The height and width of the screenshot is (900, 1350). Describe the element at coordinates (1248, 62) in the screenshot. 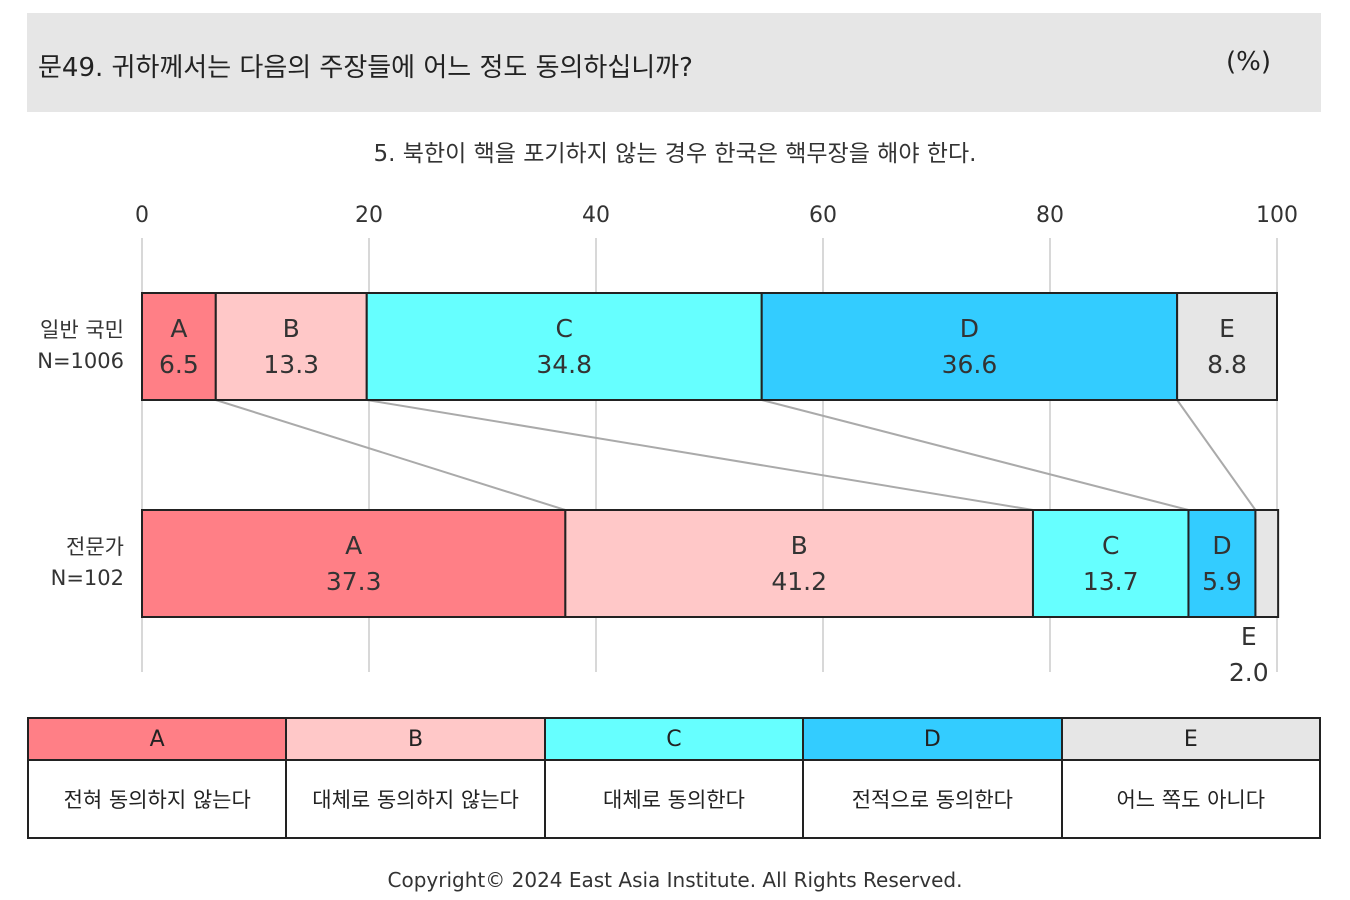

I see `unit-label: (%)` at that location.